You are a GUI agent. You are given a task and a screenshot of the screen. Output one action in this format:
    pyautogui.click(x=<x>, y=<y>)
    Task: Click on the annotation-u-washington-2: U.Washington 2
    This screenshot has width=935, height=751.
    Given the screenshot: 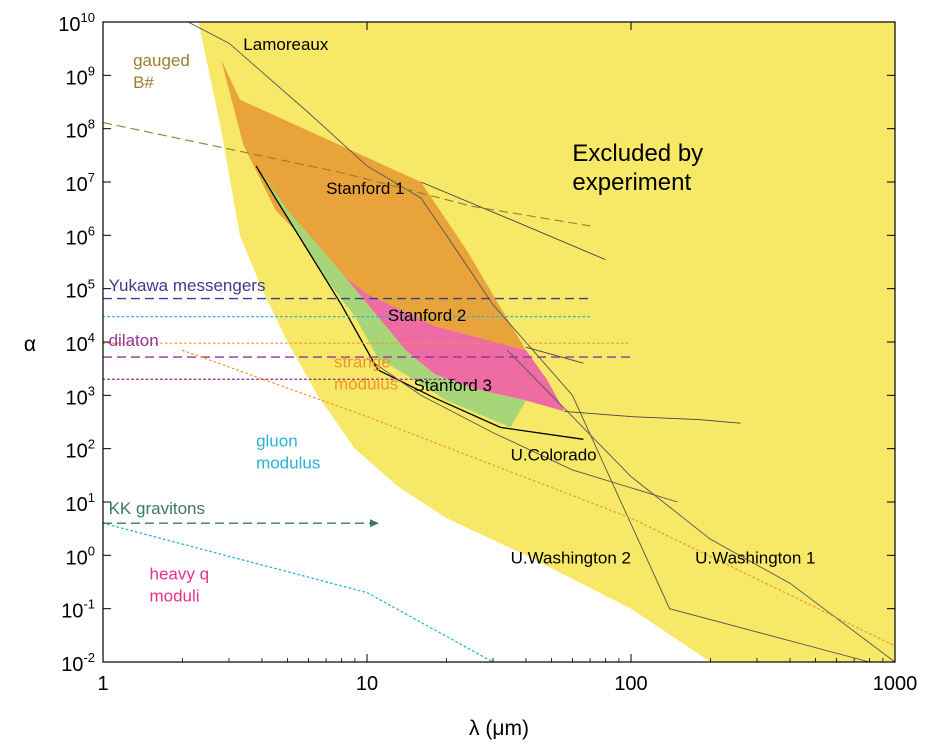 What is the action you would take?
    pyautogui.click(x=571, y=558)
    